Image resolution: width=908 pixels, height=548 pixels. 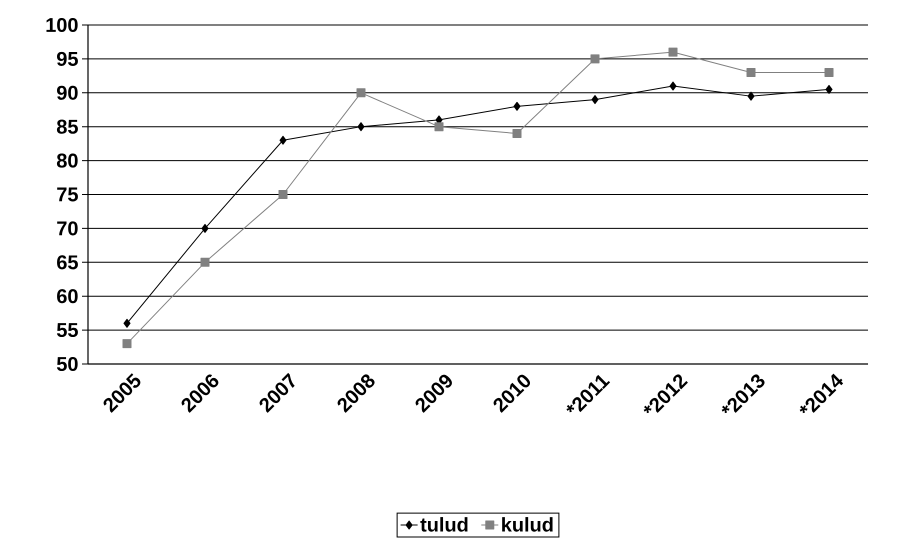 What do you see at coordinates (67, 93) in the screenshot?
I see `y-tick-label: 90` at bounding box center [67, 93].